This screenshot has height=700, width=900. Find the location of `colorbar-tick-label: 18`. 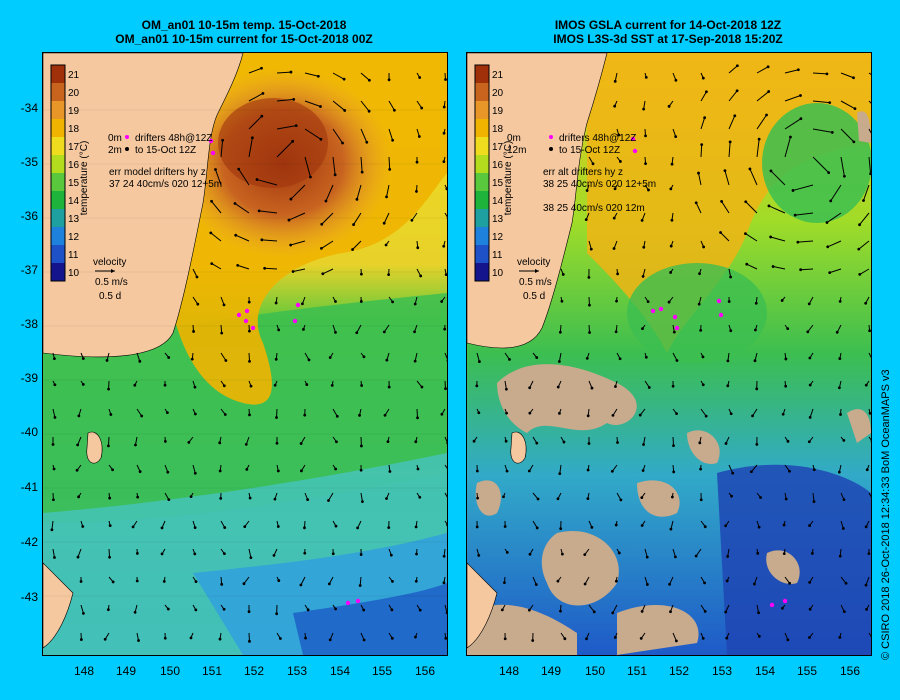

colorbar-tick-label: 18 is located at coordinates (498, 129).